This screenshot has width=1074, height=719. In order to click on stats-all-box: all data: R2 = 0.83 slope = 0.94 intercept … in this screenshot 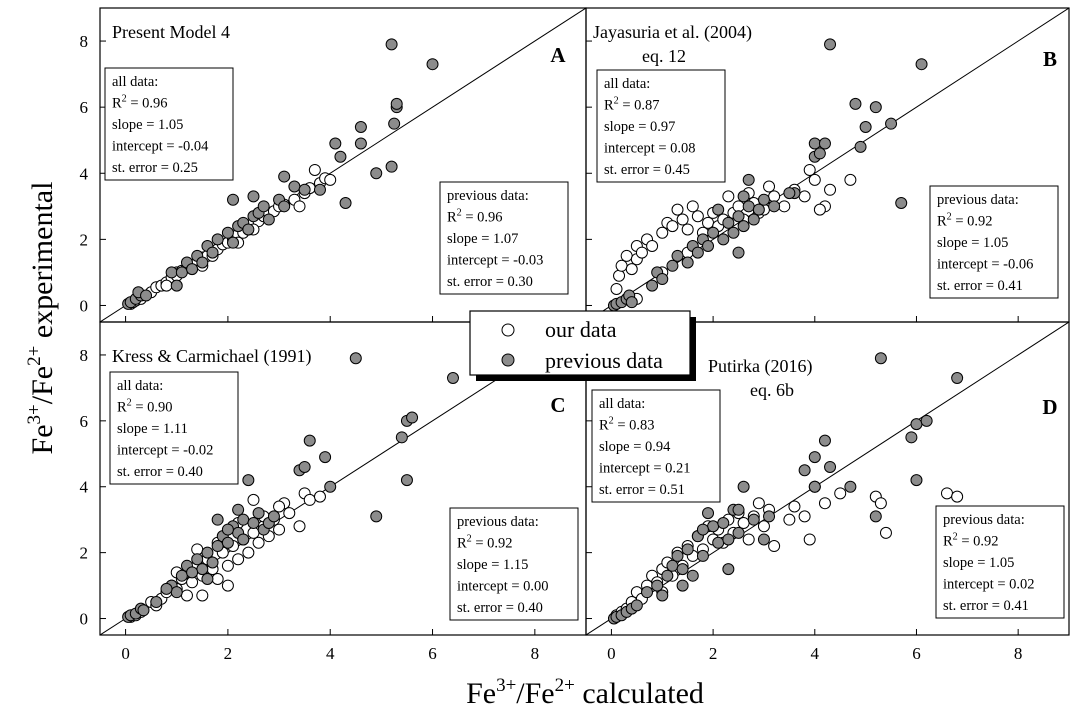, I will do `click(656, 446)`.